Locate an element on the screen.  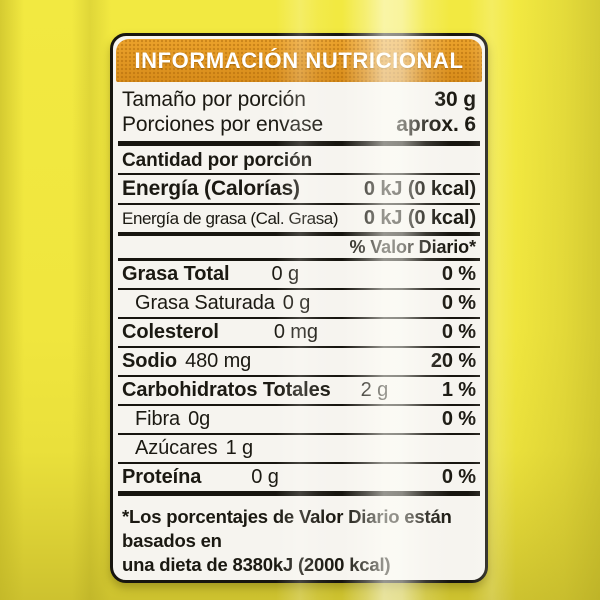
serving-size-label: Tamaño por porción is located at coordinates (214, 99).